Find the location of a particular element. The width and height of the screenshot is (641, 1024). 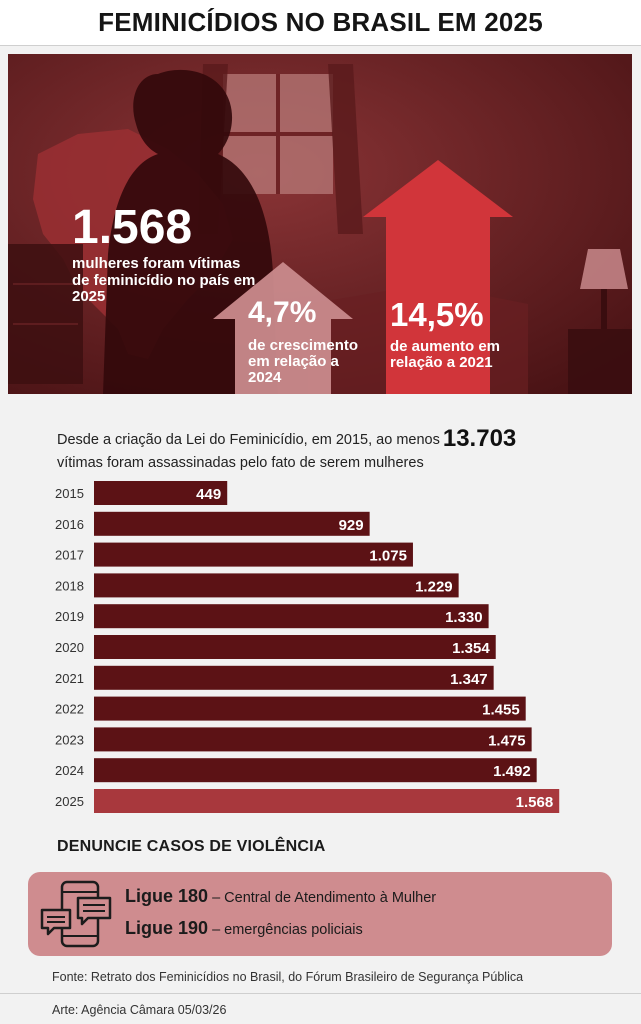

hero-big-number: 1.568 is located at coordinates (132, 227).